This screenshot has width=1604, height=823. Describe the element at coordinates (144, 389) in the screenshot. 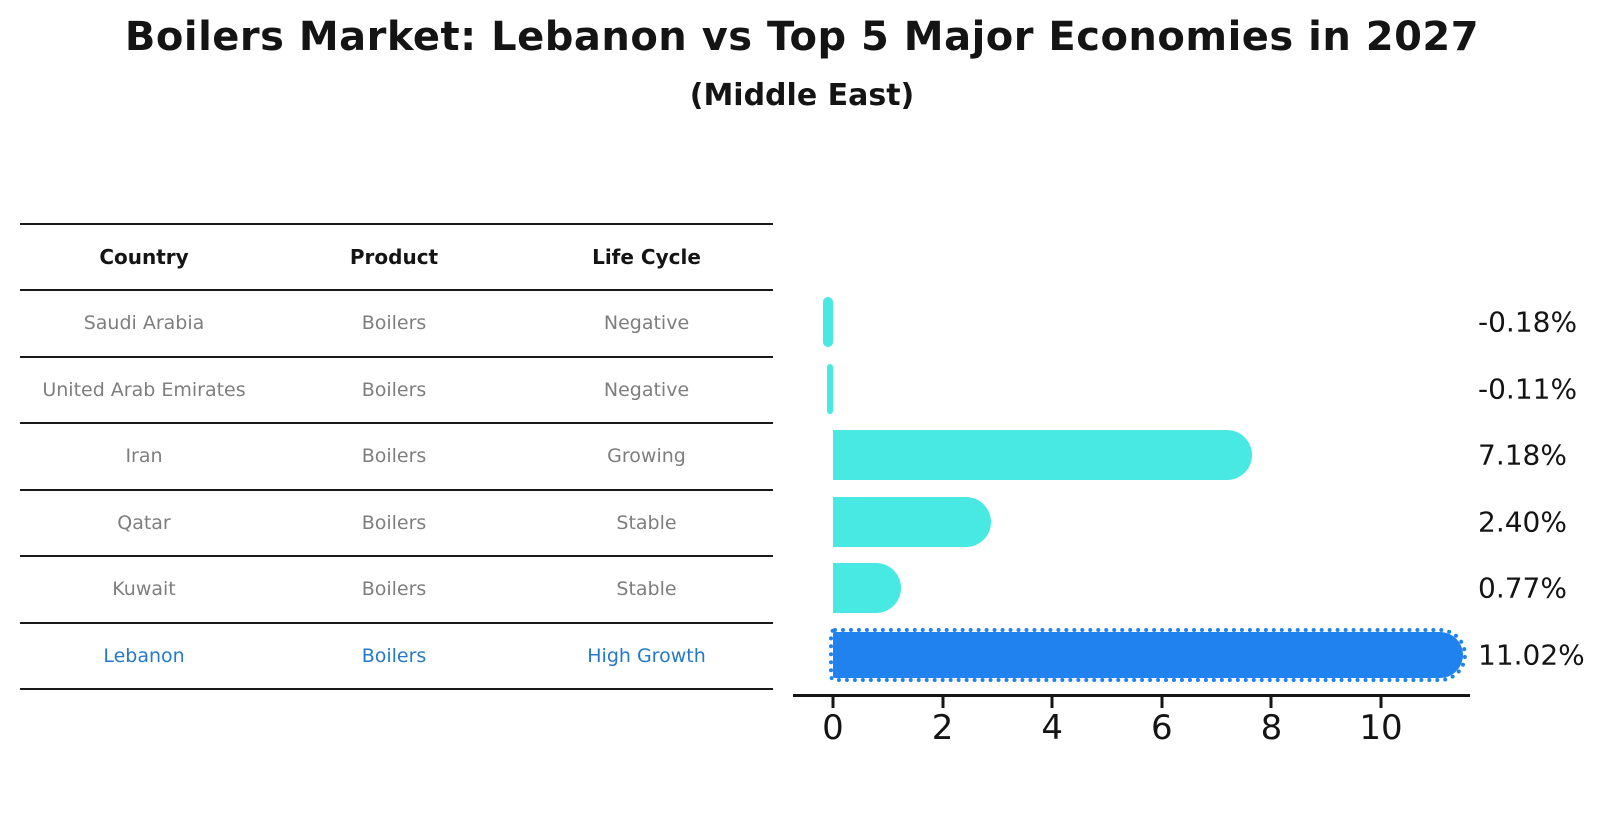

I see `country-cell: United Arab Emirates` at that location.